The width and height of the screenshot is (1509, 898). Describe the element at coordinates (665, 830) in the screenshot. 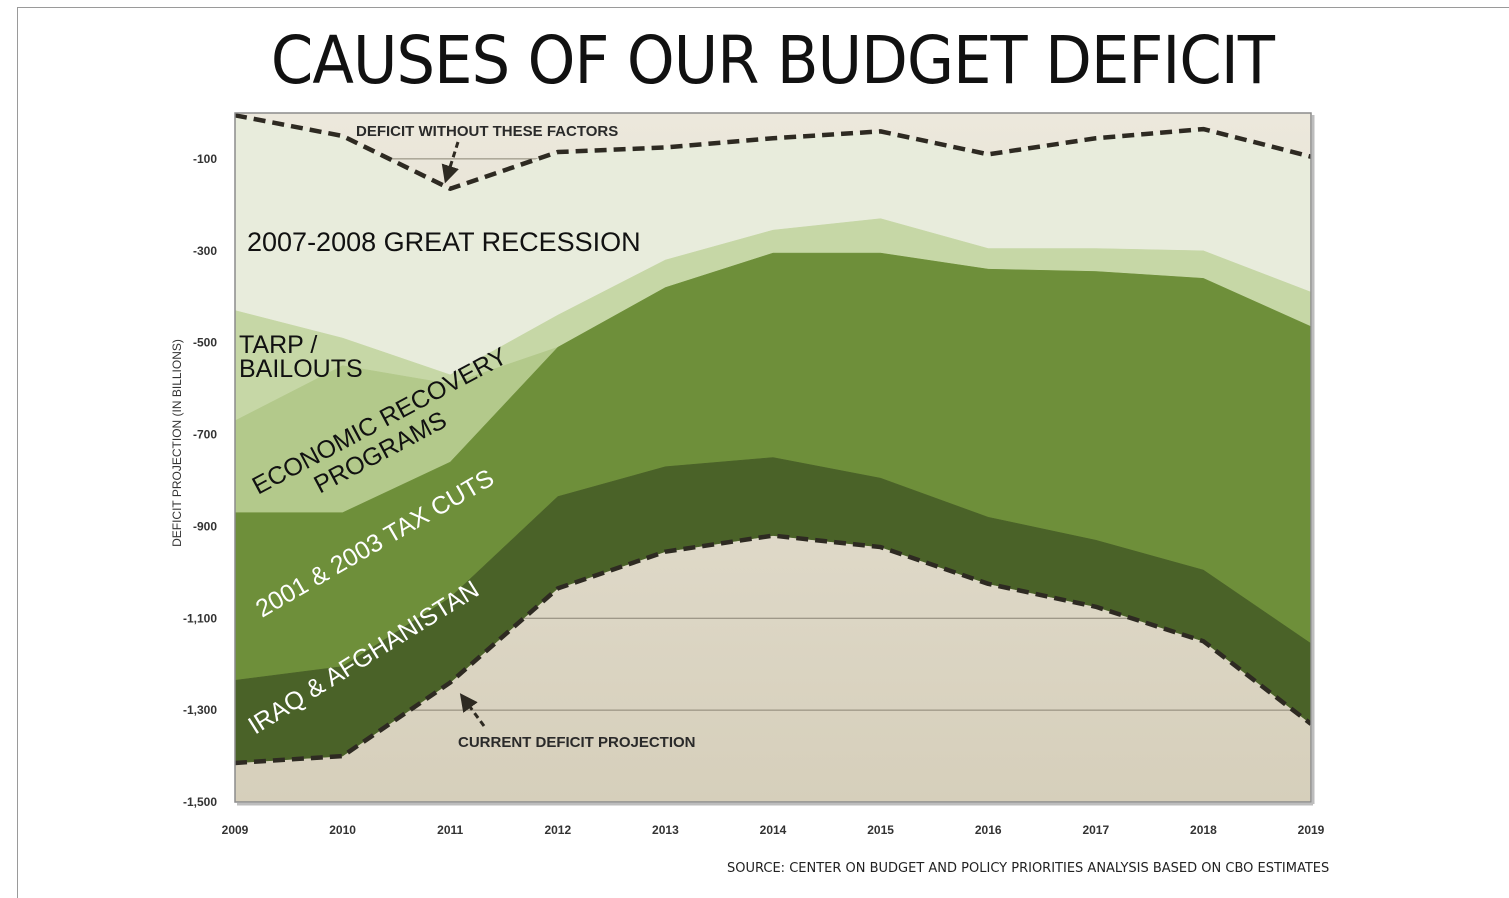

I see `x-tick-label: 2013` at that location.